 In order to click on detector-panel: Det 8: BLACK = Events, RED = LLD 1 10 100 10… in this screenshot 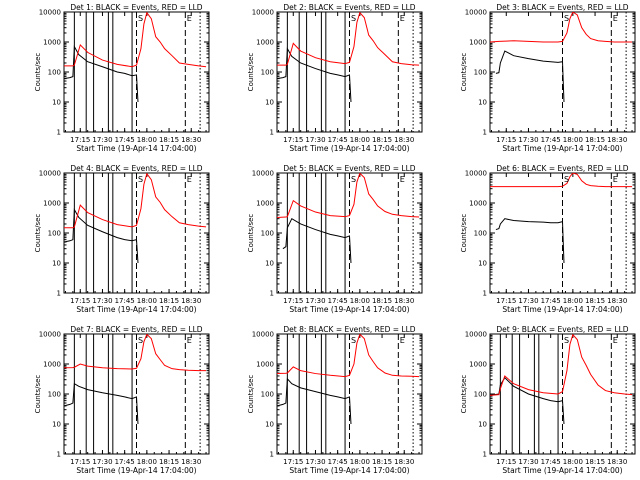, I will do `click(335, 400)`.